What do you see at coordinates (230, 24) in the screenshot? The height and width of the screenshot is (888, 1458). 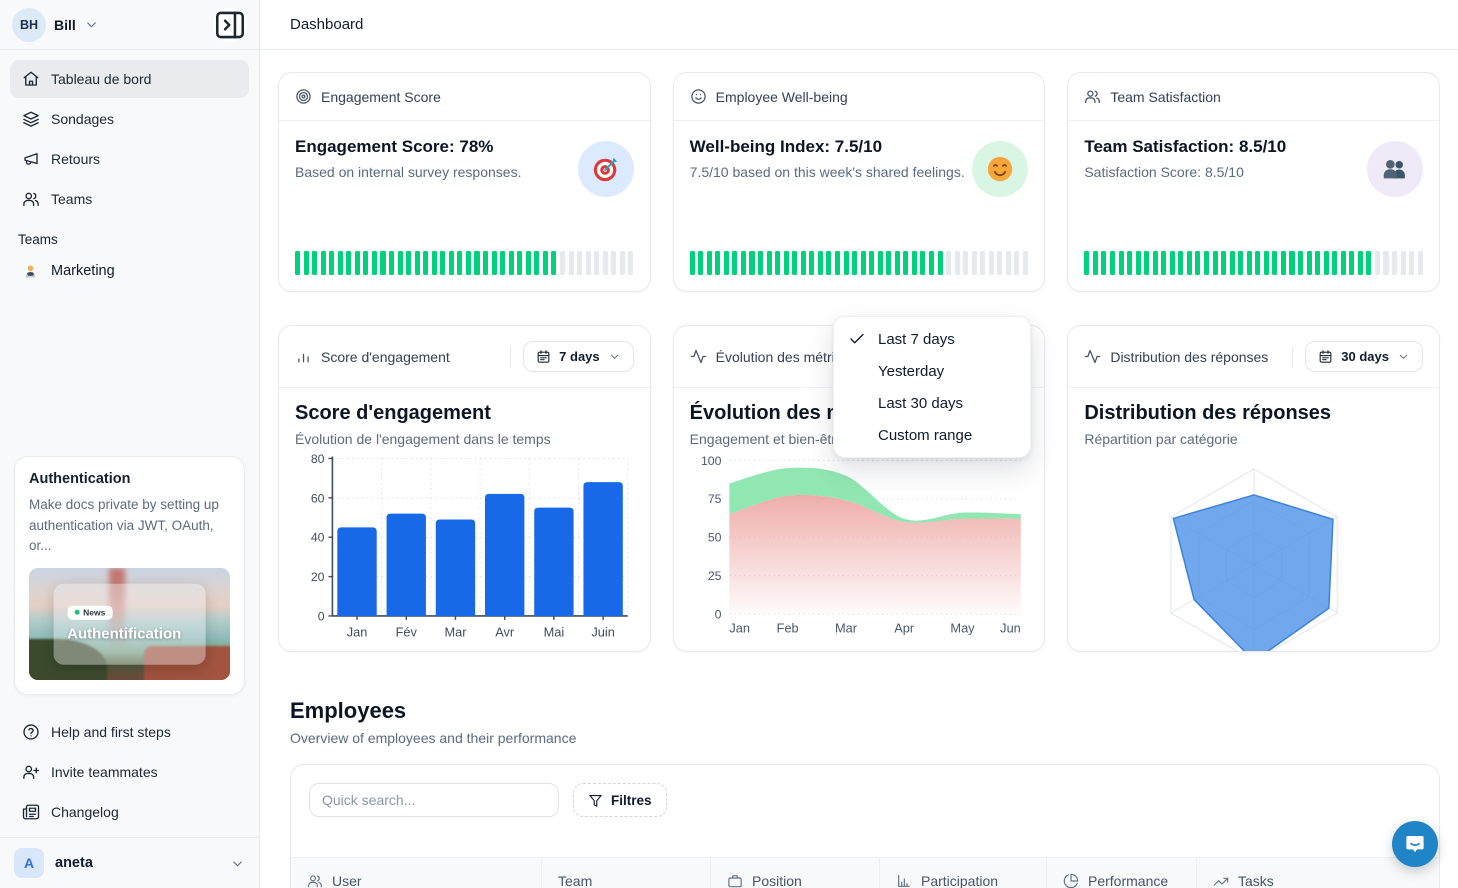 I see `sidebar-collapse-button` at bounding box center [230, 24].